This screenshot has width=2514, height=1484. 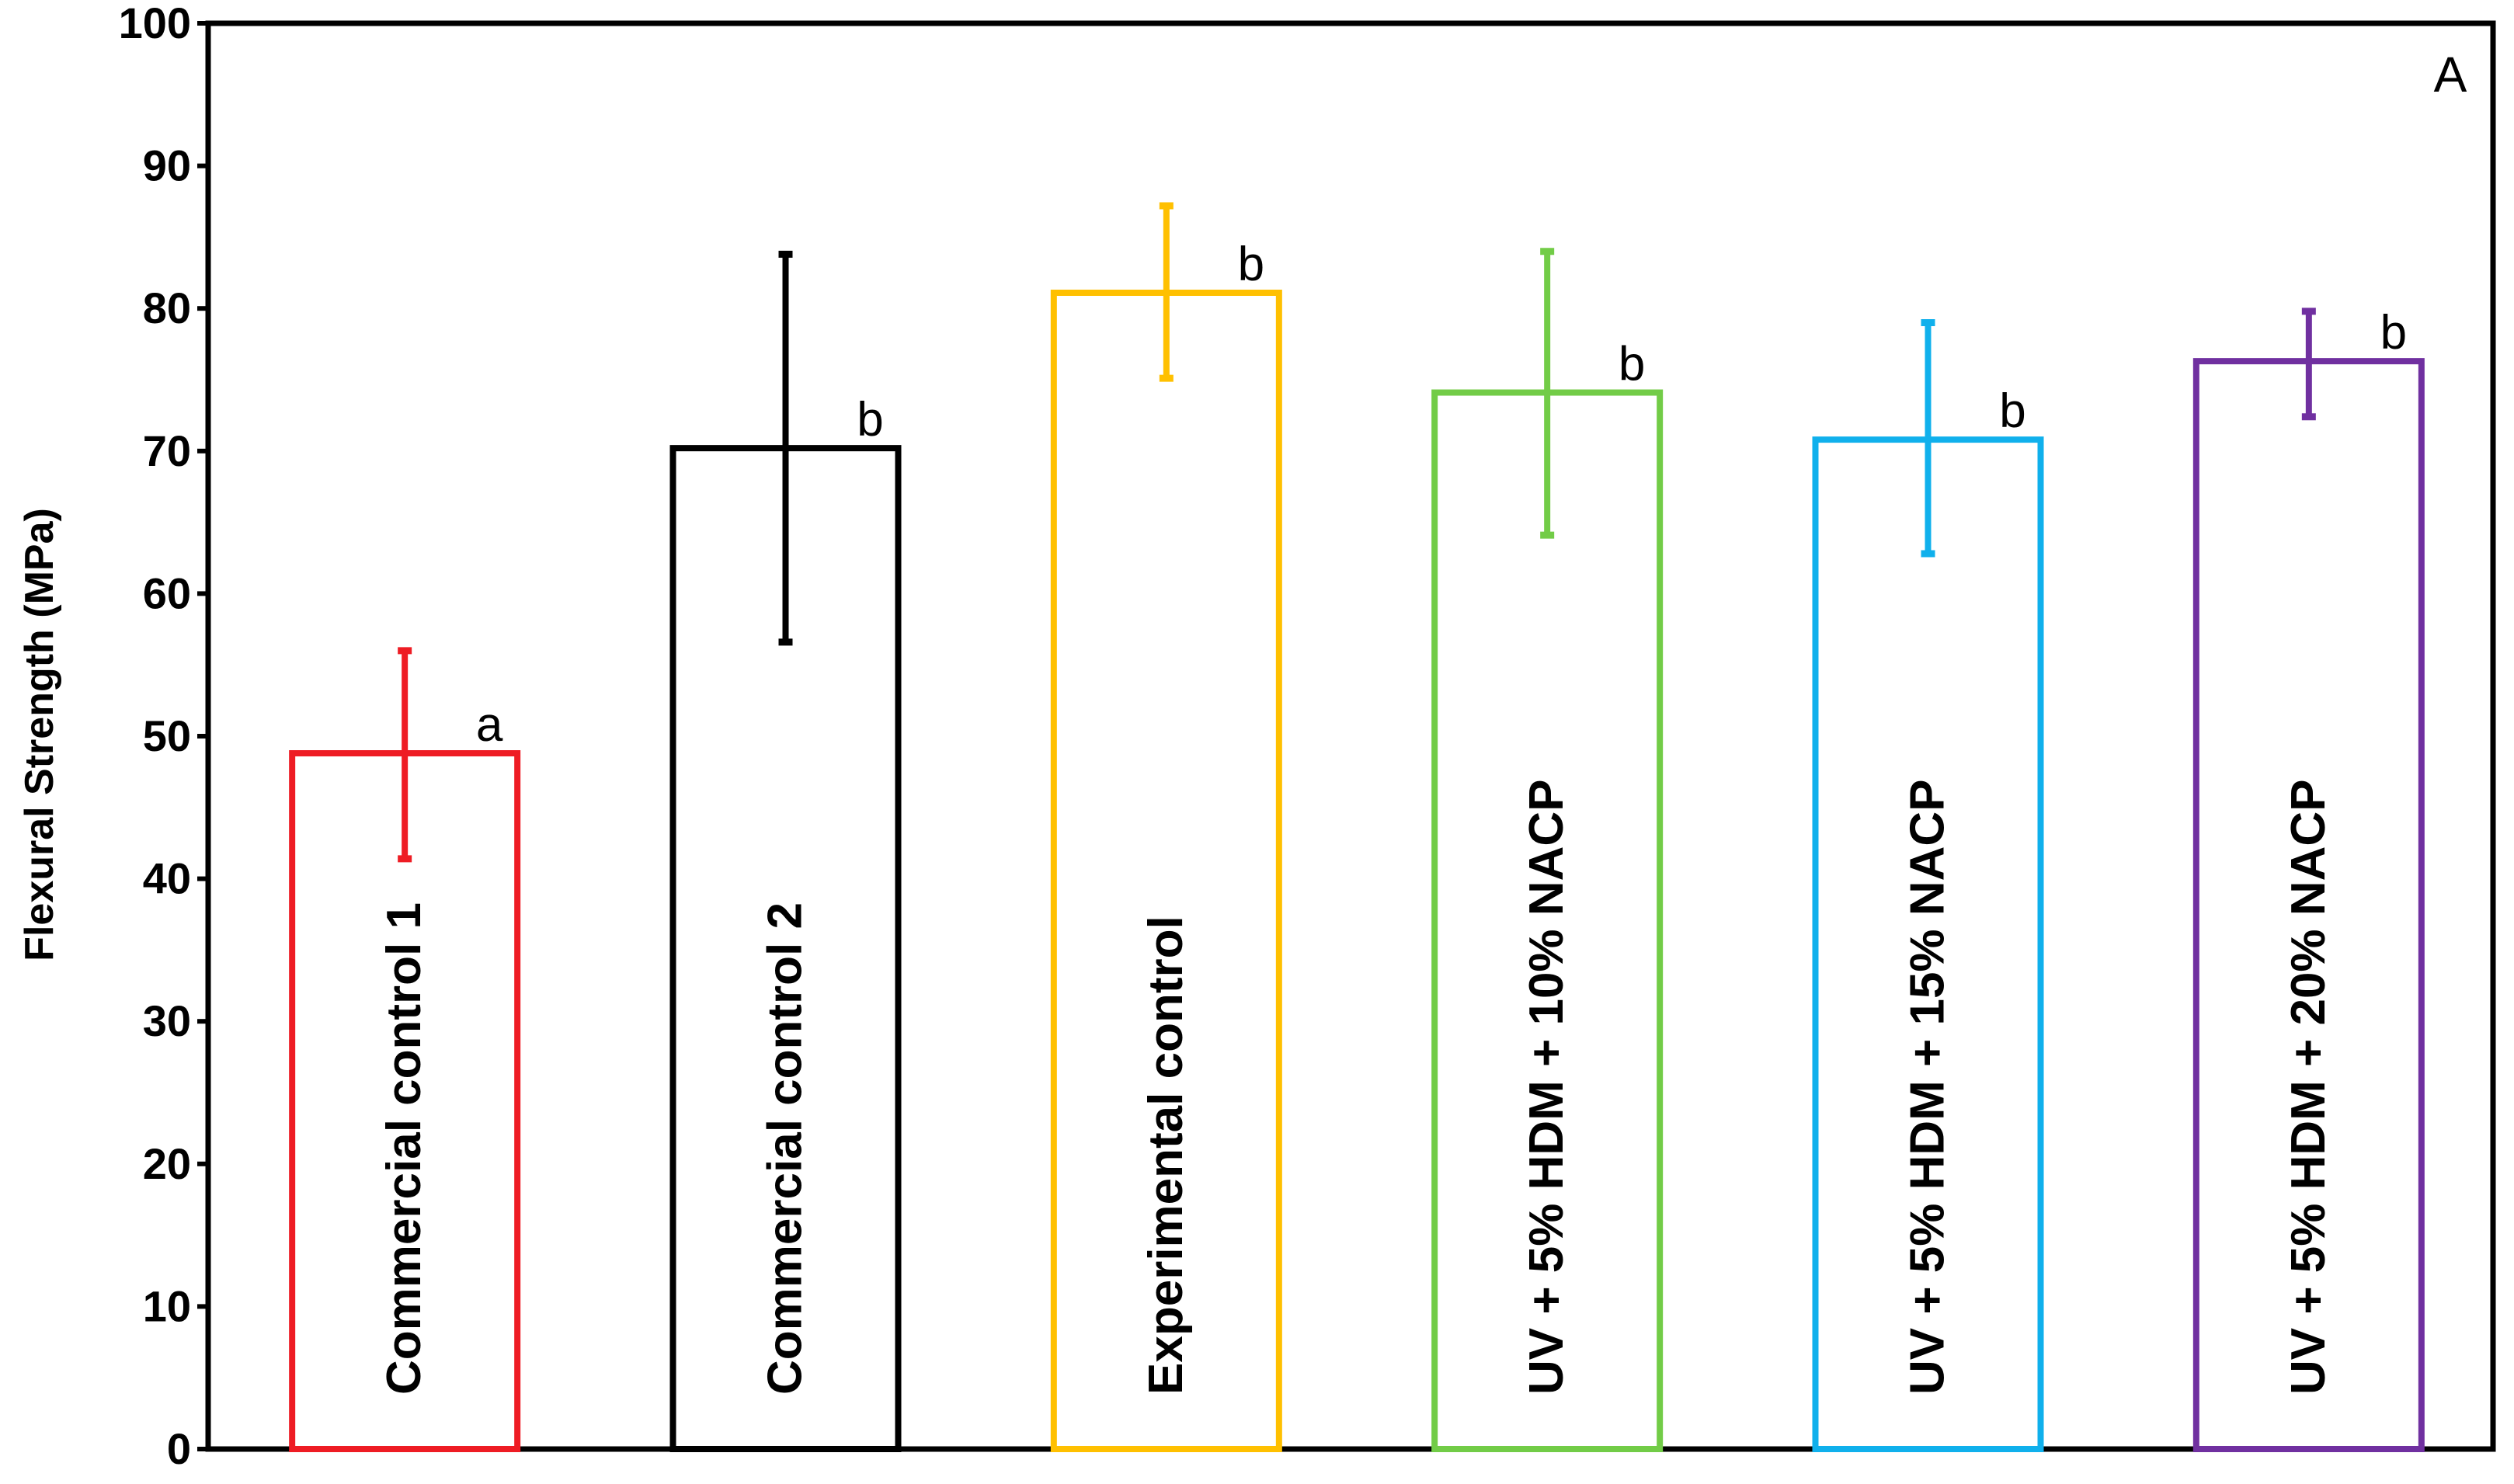 I want to click on significance-label: a, so click(x=489, y=725).